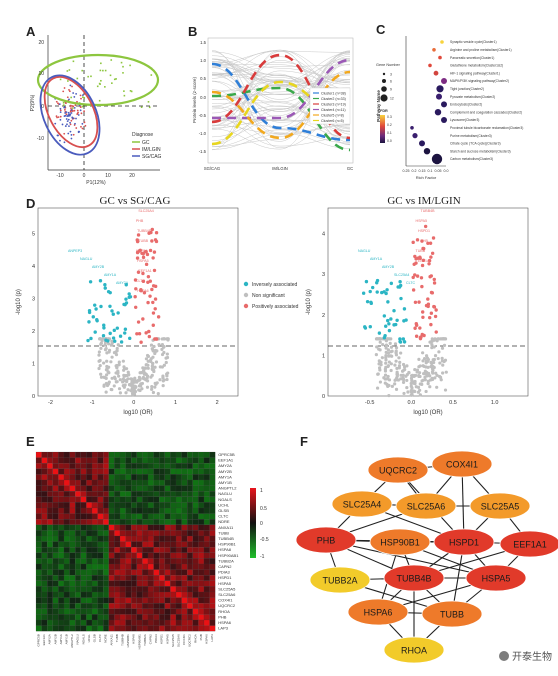 The image size is (558, 676). Describe the element at coordinates (86, 259) in the screenshot. I see `d-gene-label: NAGLU` at that location.